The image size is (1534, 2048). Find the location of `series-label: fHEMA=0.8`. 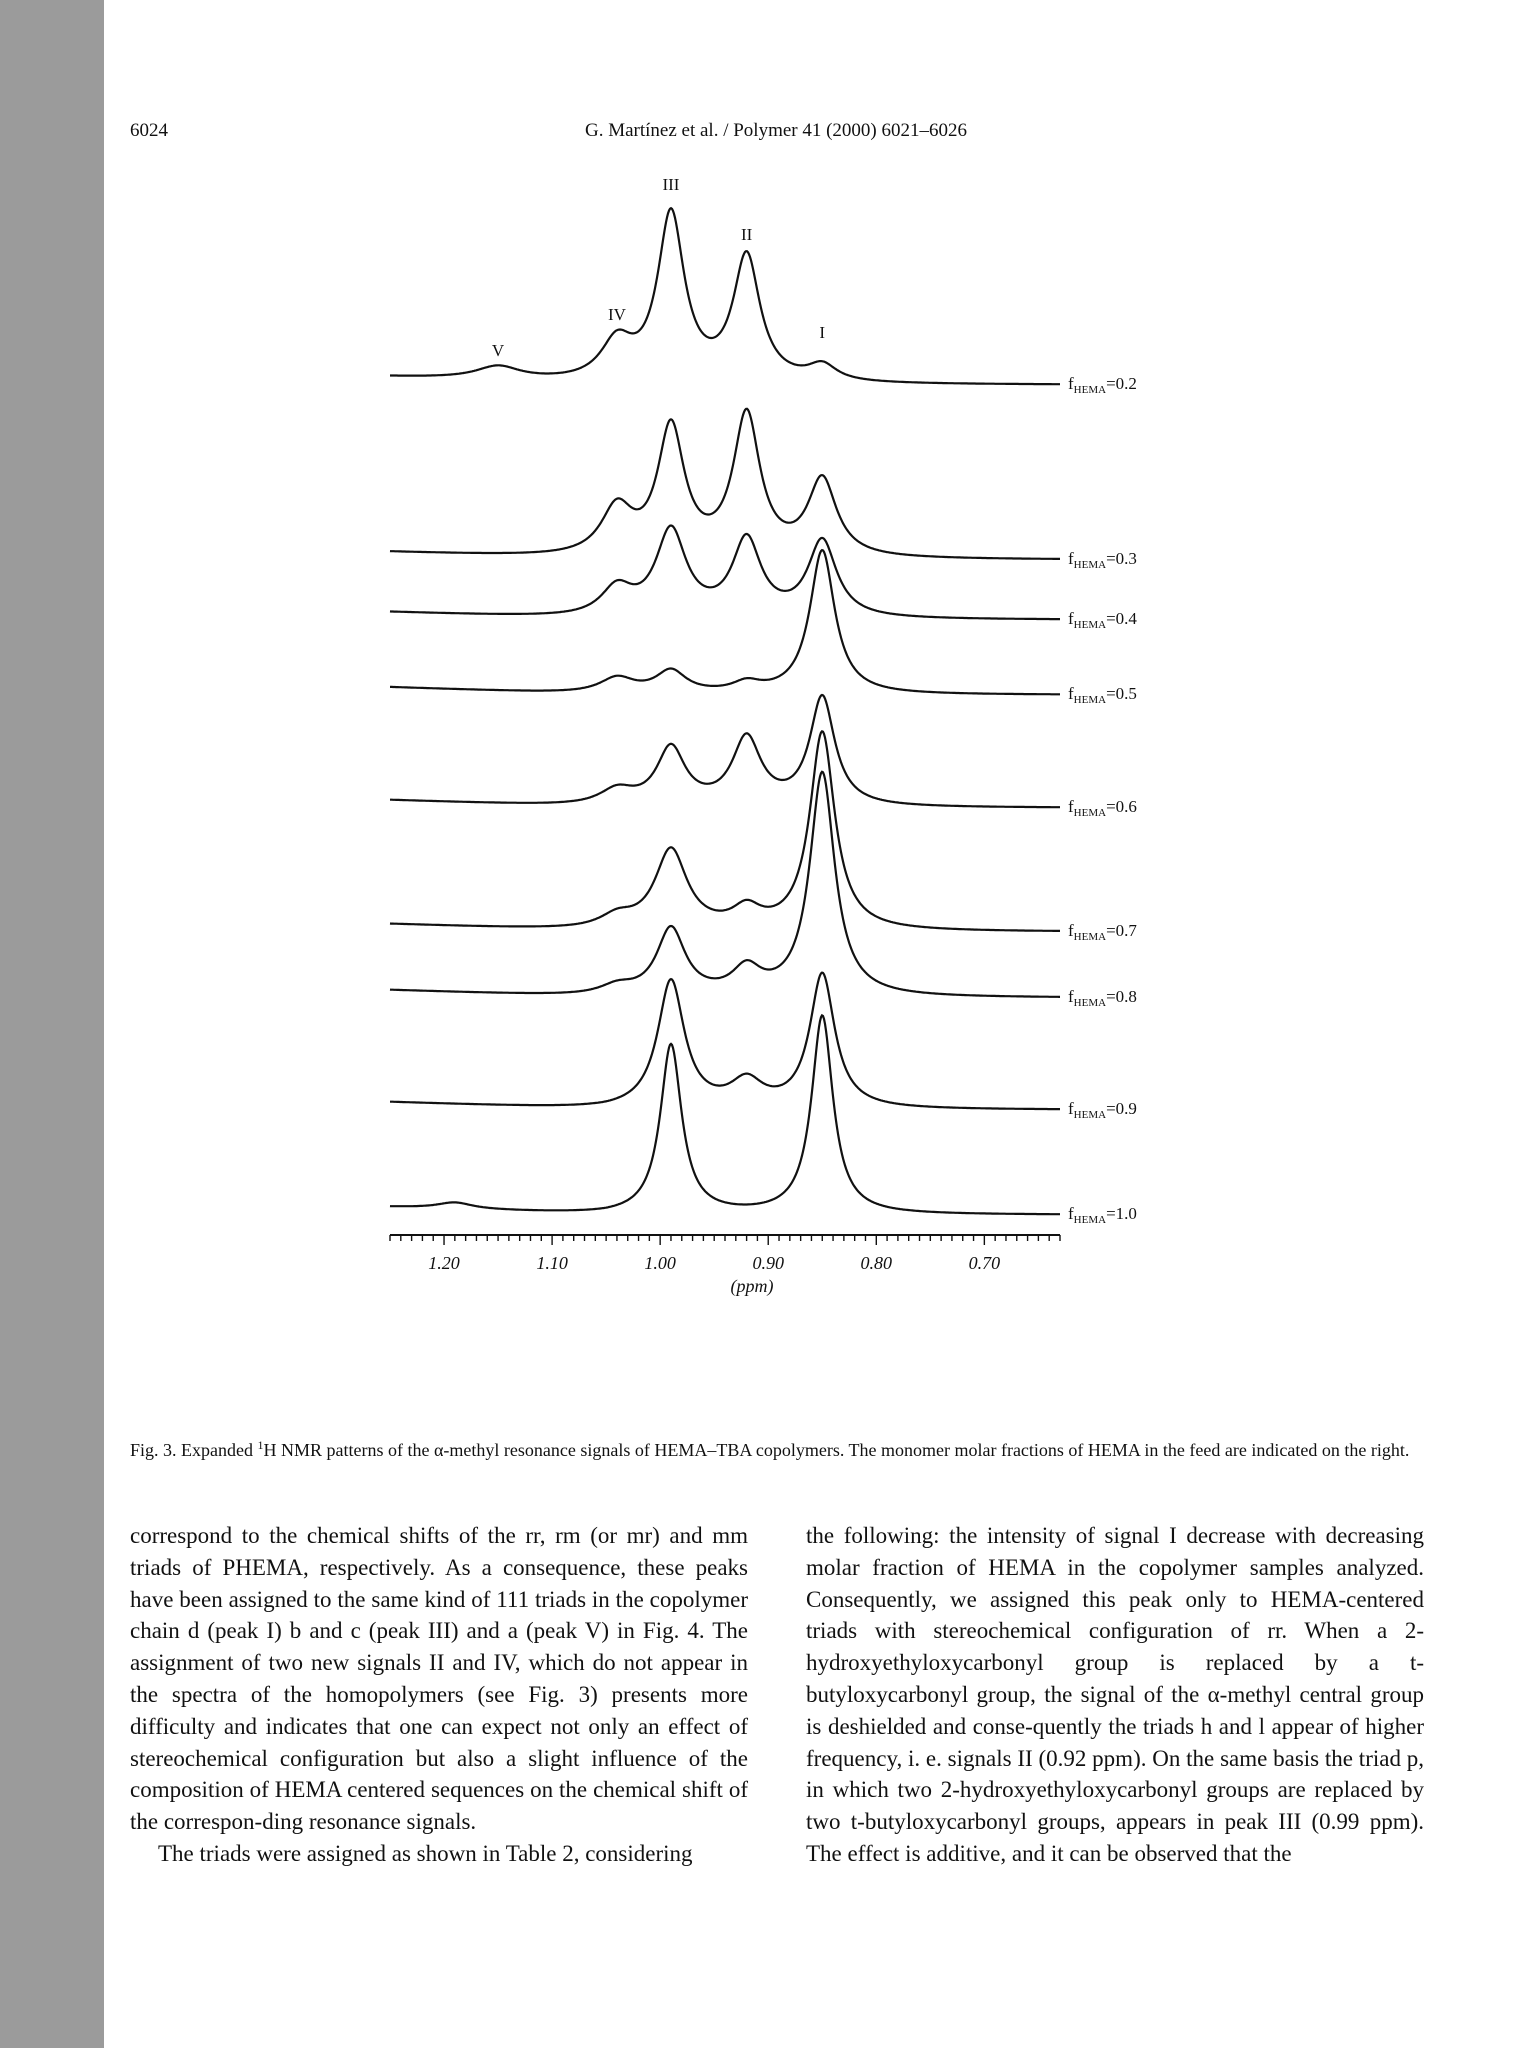

series-label: fHEMA=0.8 is located at coordinates (1102, 998).